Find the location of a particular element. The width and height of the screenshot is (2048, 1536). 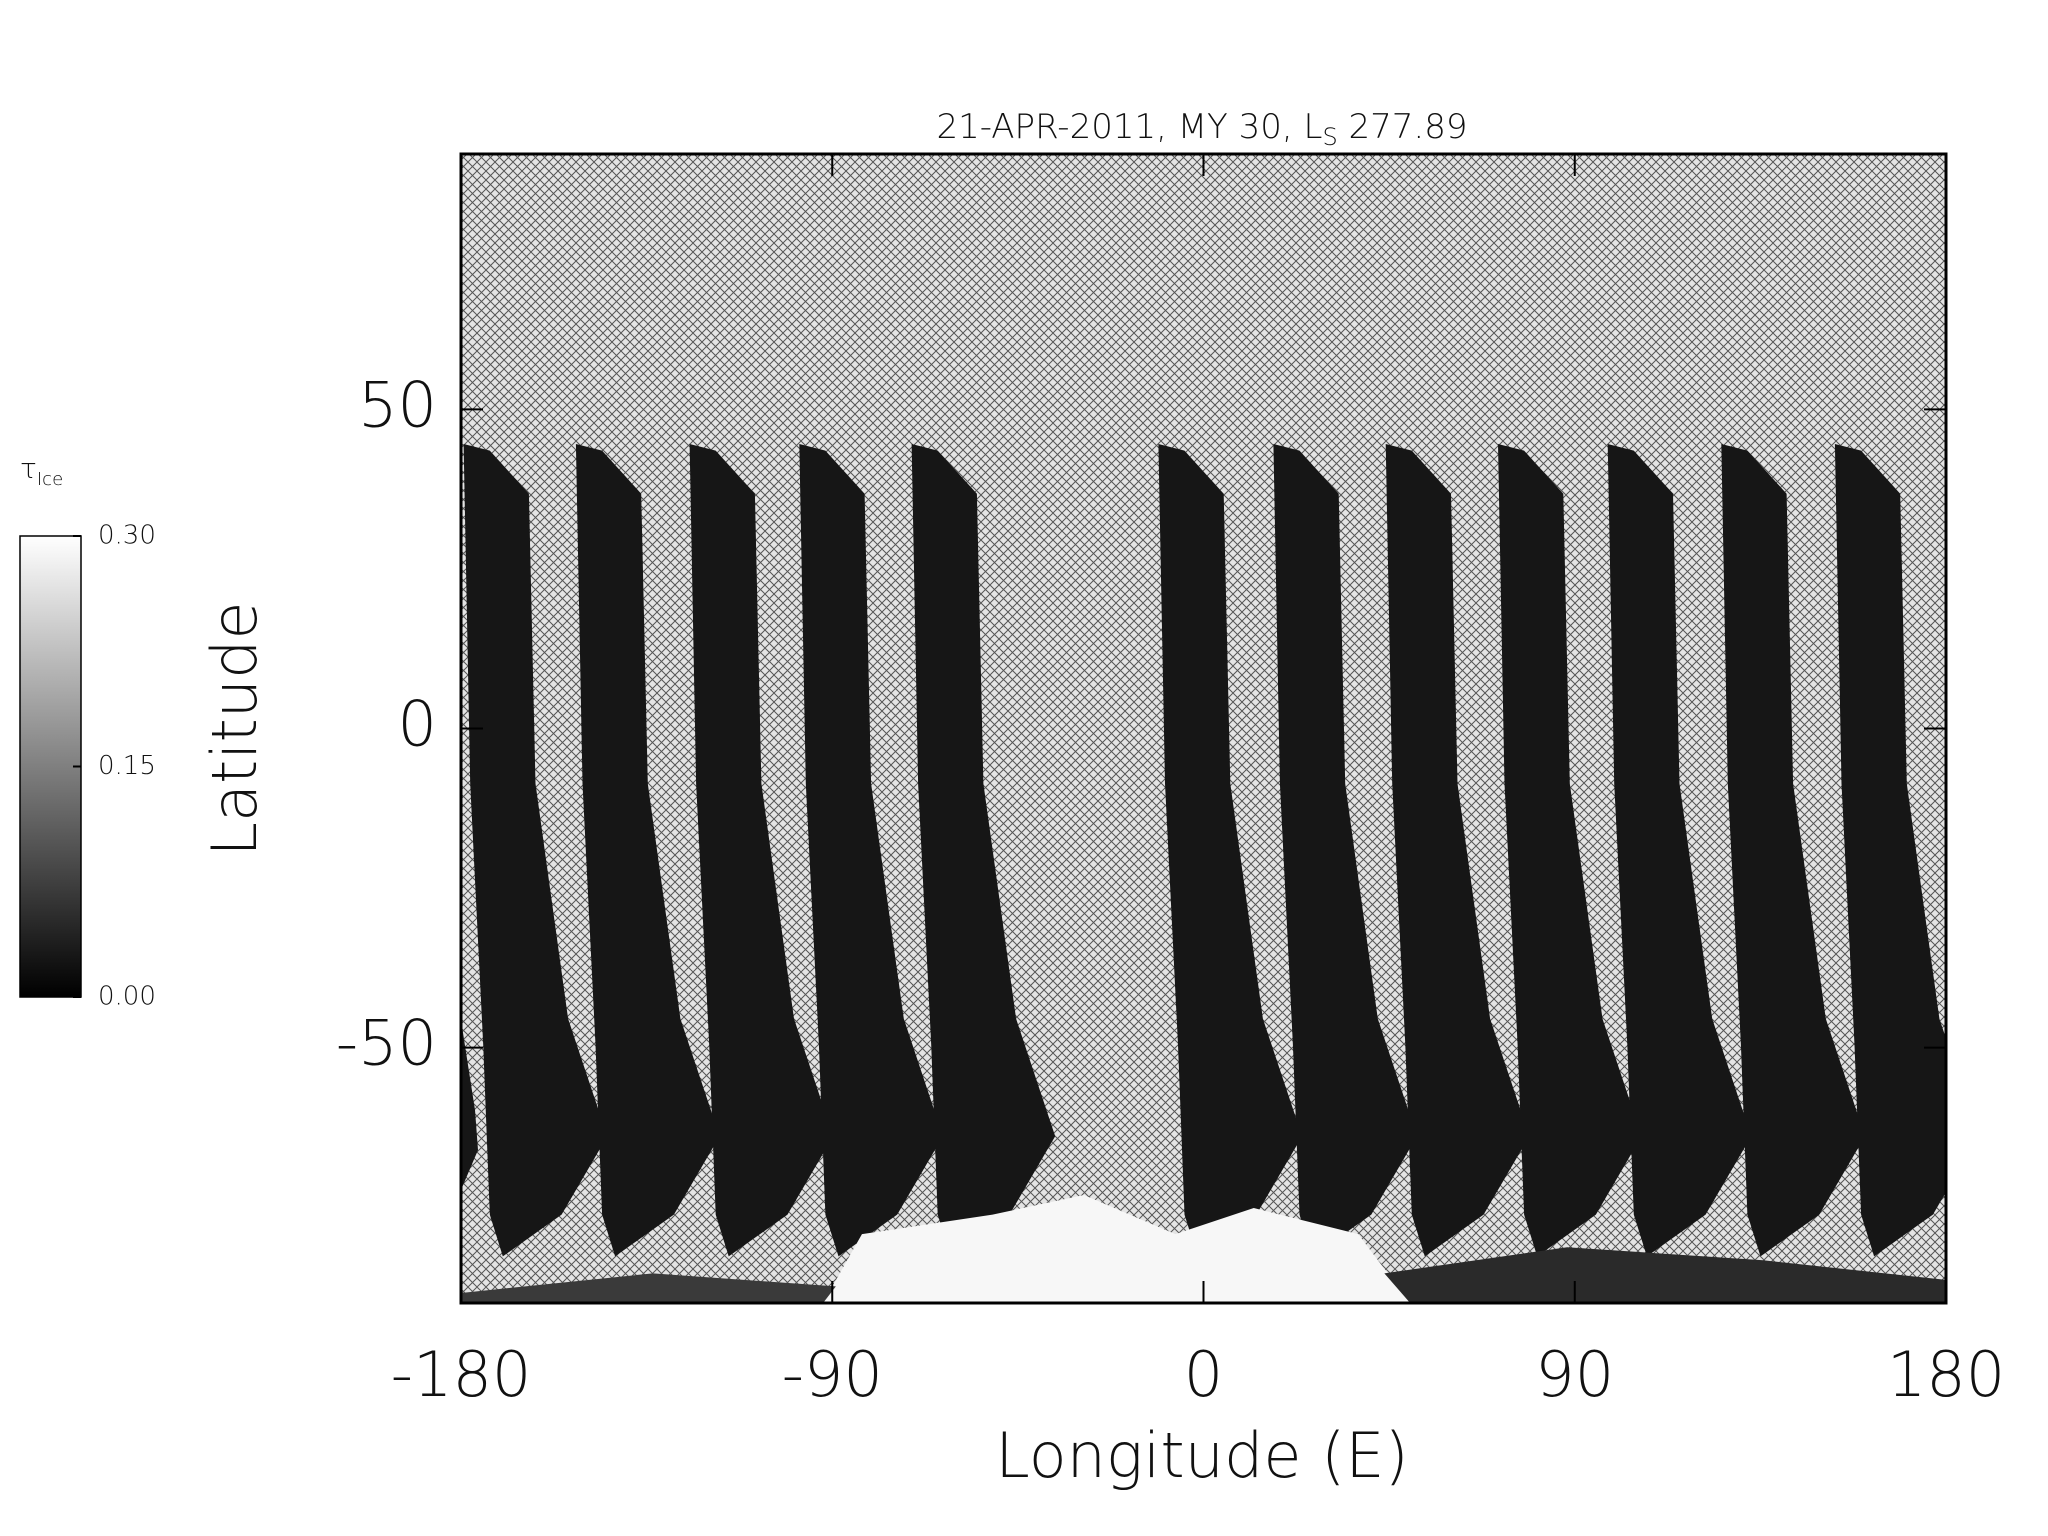

title-text: 277.89 is located at coordinates (1403, 127).